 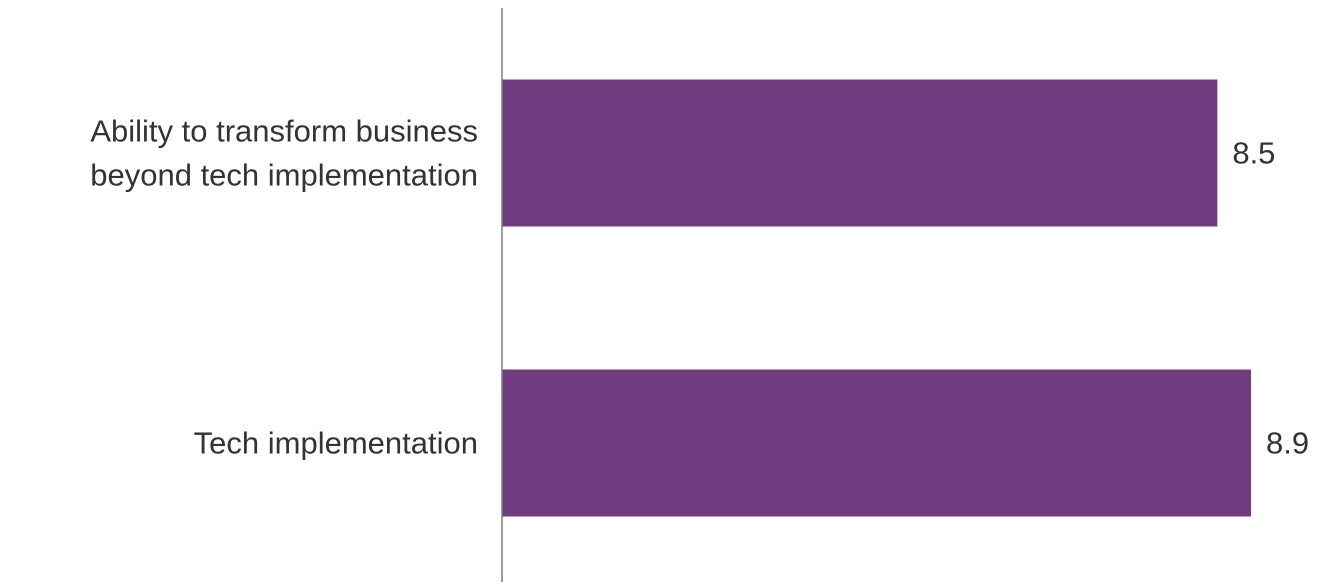 What do you see at coordinates (1253, 153) in the screenshot?
I see `data-label-1: 8.5` at bounding box center [1253, 153].